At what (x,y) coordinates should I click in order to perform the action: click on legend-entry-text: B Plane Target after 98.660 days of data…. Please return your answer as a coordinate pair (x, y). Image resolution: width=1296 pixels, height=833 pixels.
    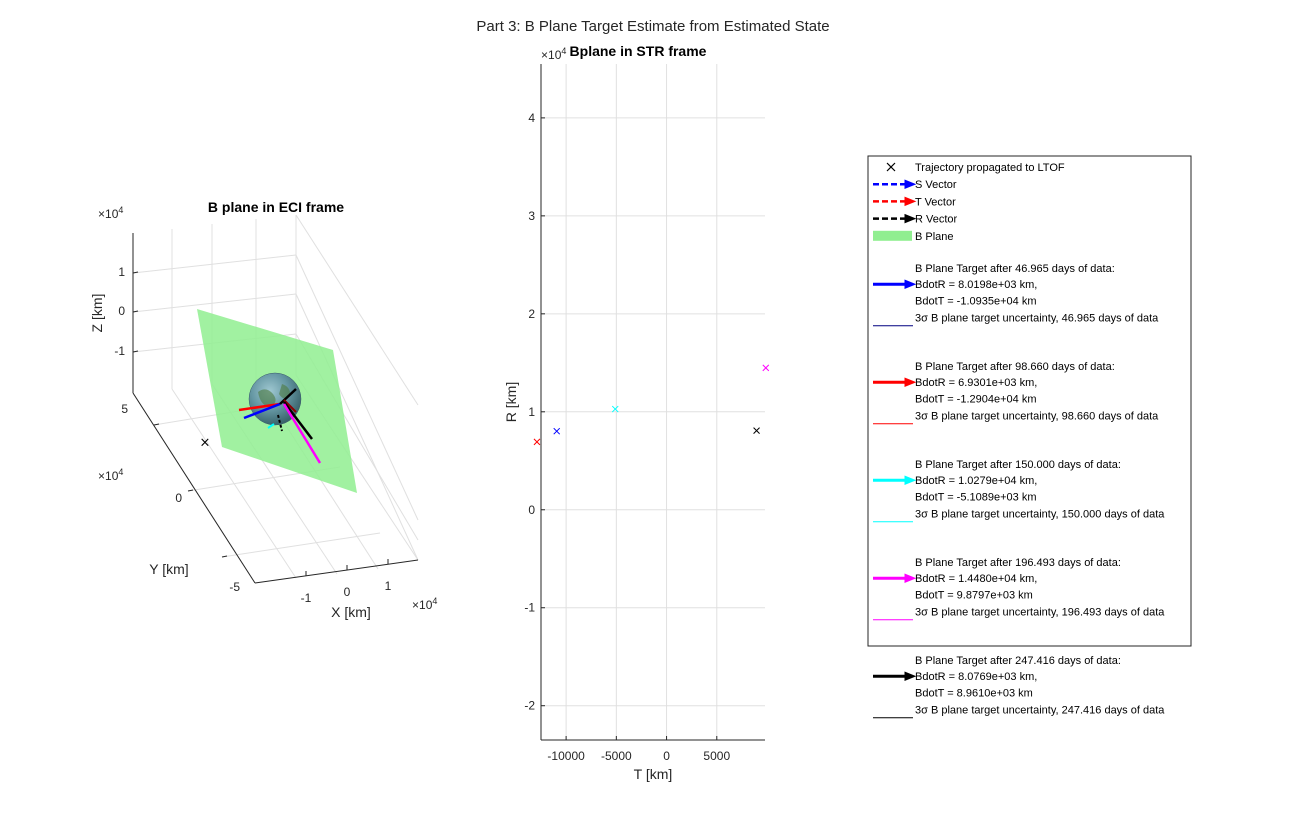
    Looking at the image, I should click on (1015, 367).